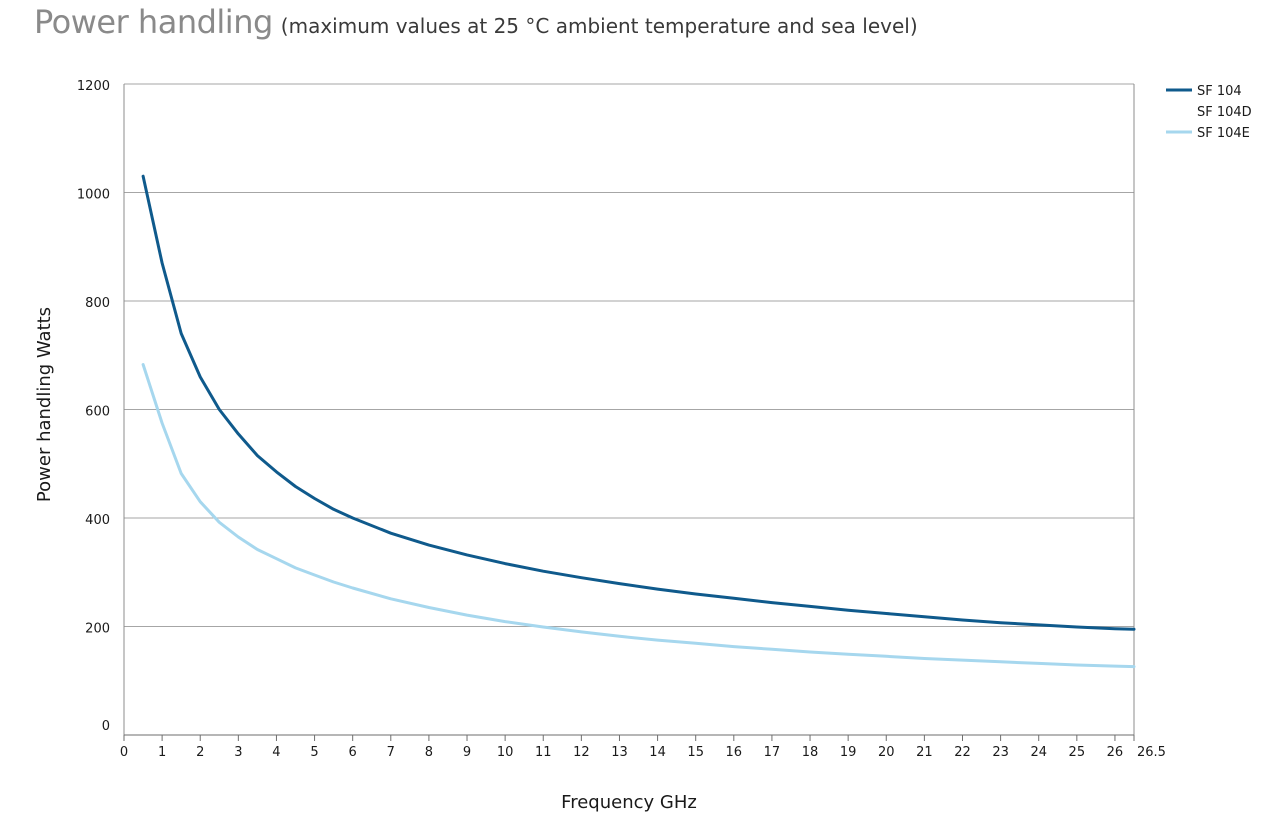 This screenshot has height=827, width=1278. What do you see at coordinates (93, 86) in the screenshot?
I see `y-tick-label-1200: 1200` at bounding box center [93, 86].